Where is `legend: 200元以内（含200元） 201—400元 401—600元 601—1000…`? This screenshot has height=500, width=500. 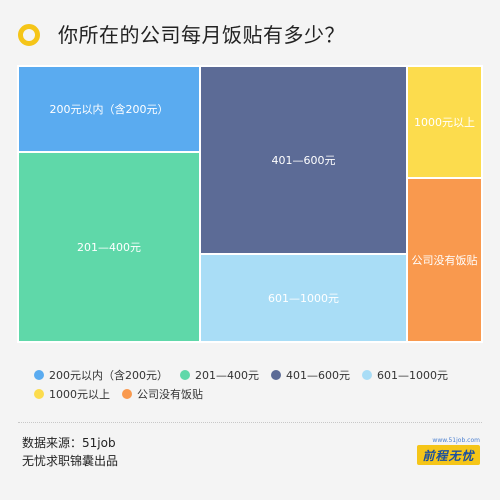
legend: 200元以内（含200元） 201—400元 401—600元 601—1000… is located at coordinates (259, 385).